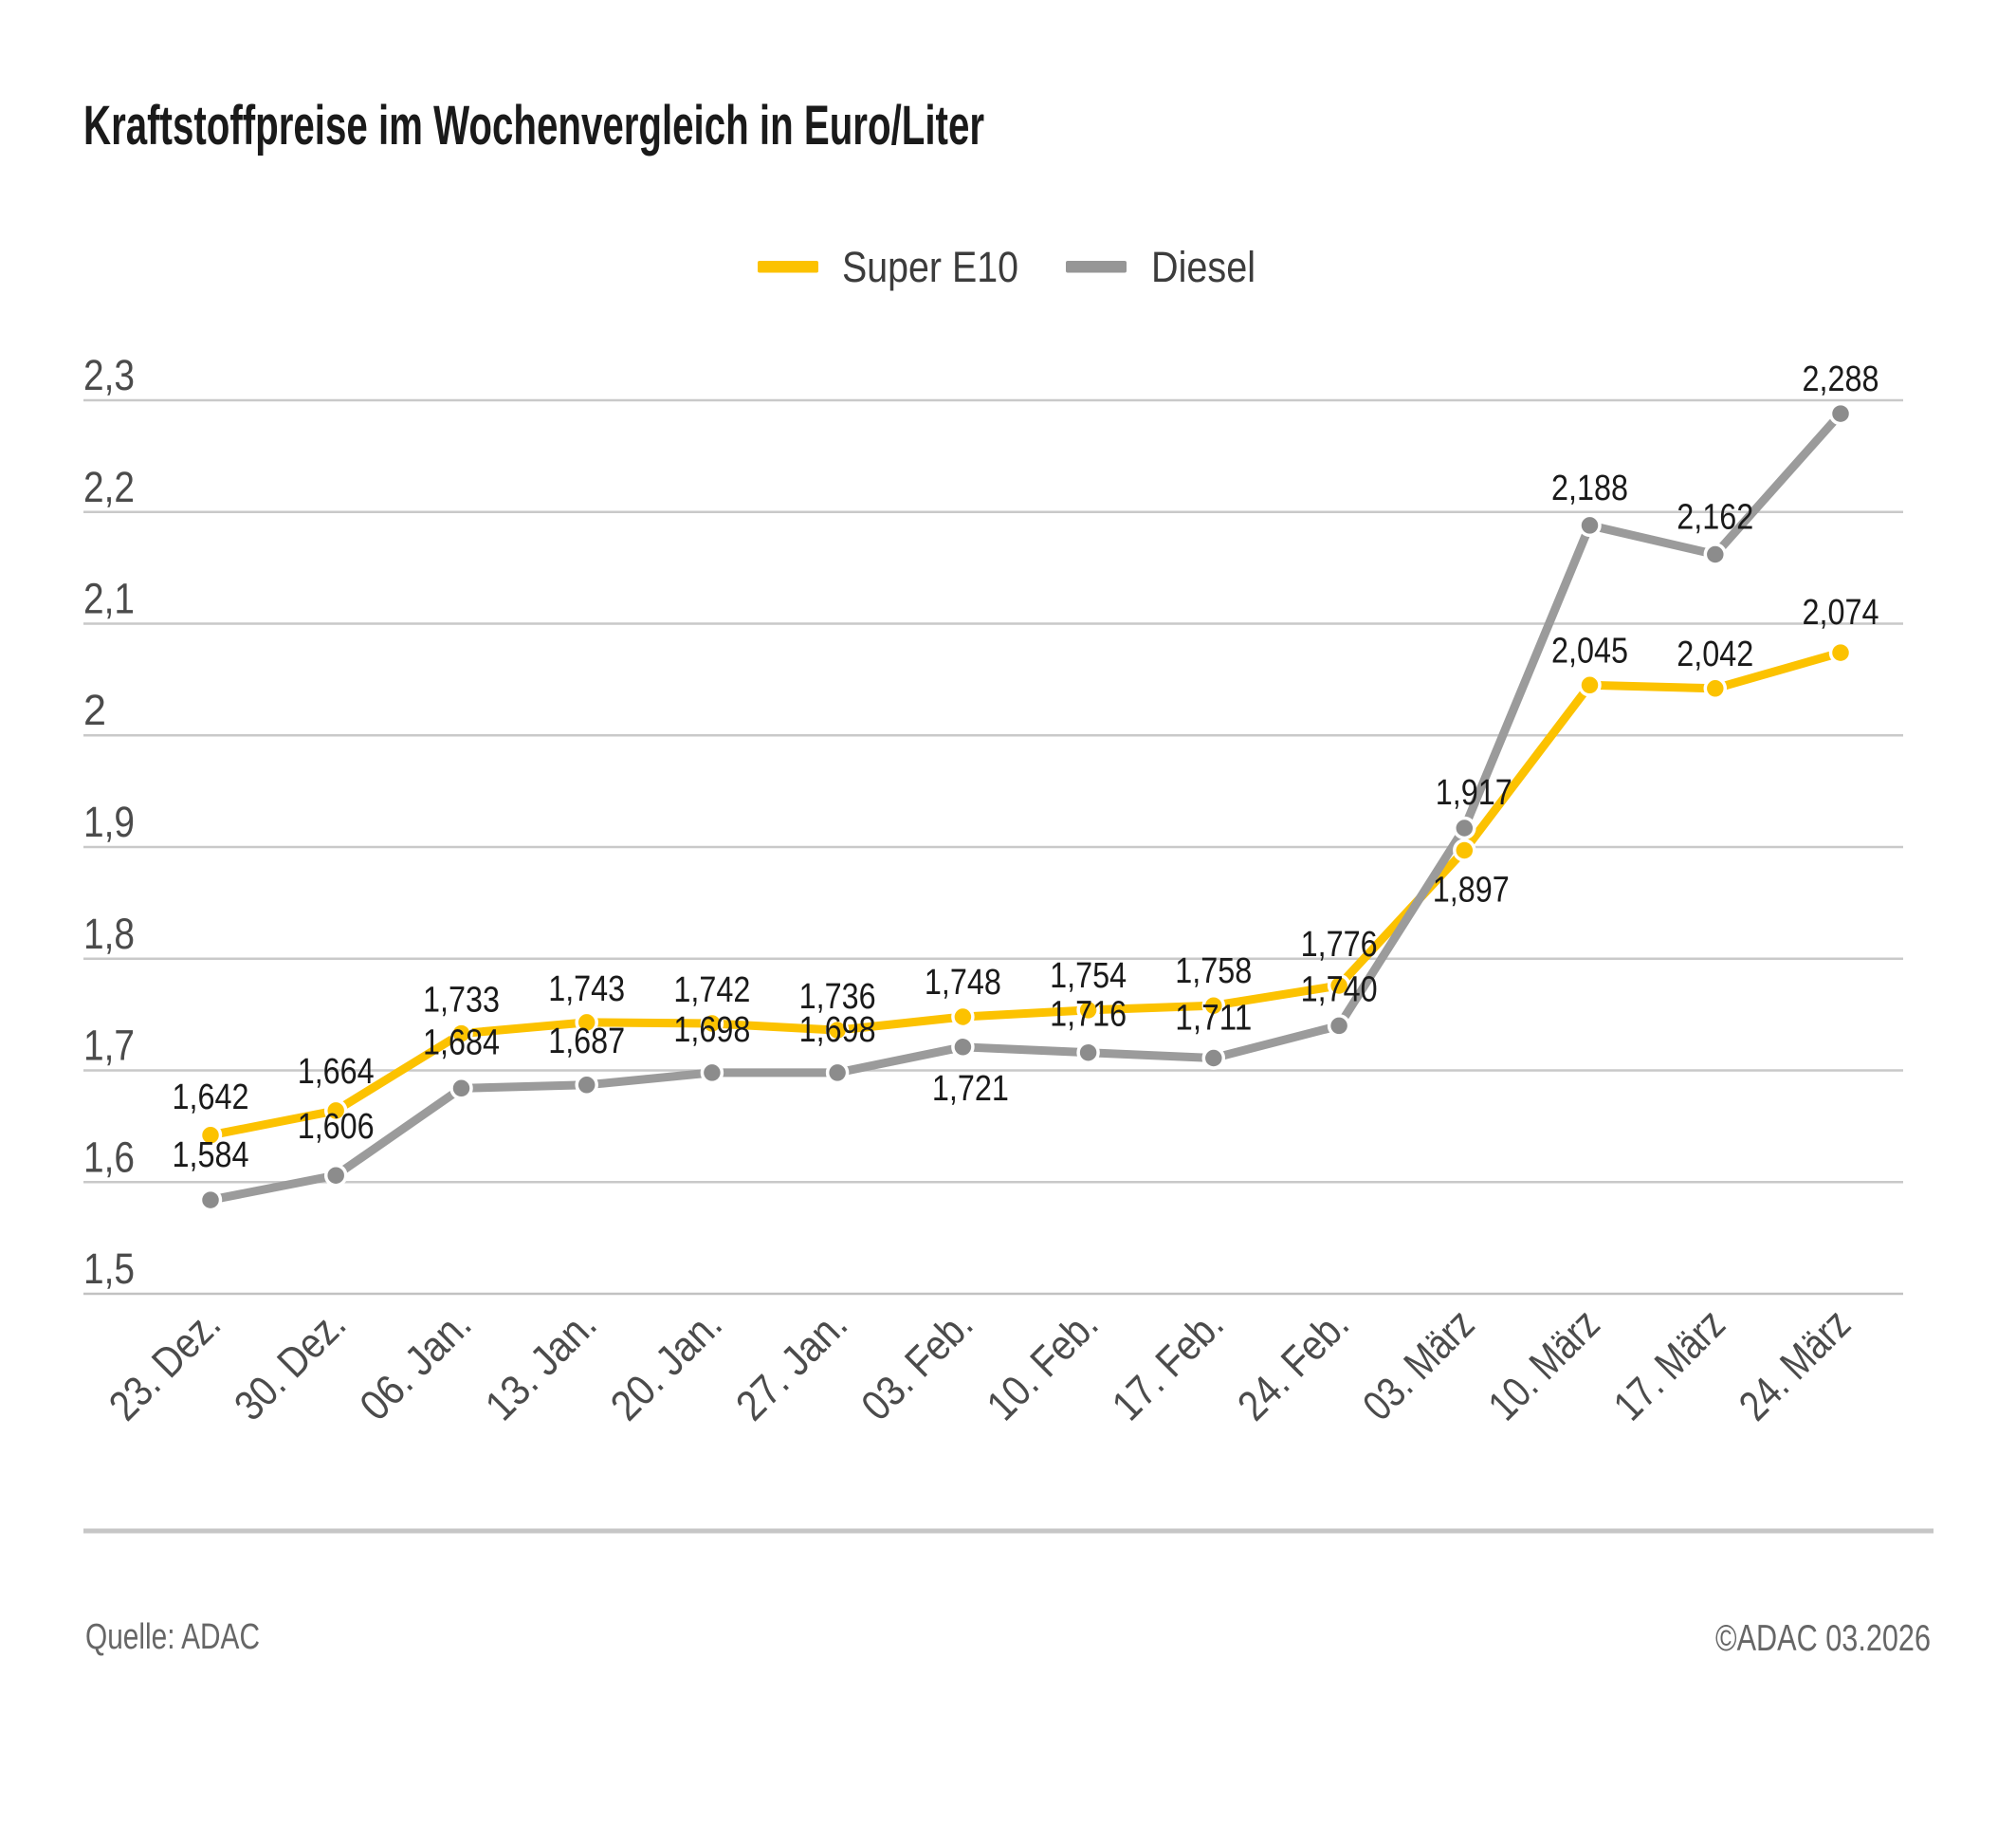 This screenshot has height=1824, width=2016. Describe the element at coordinates (970, 1089) in the screenshot. I see `svg-text: 1,721` at that location.